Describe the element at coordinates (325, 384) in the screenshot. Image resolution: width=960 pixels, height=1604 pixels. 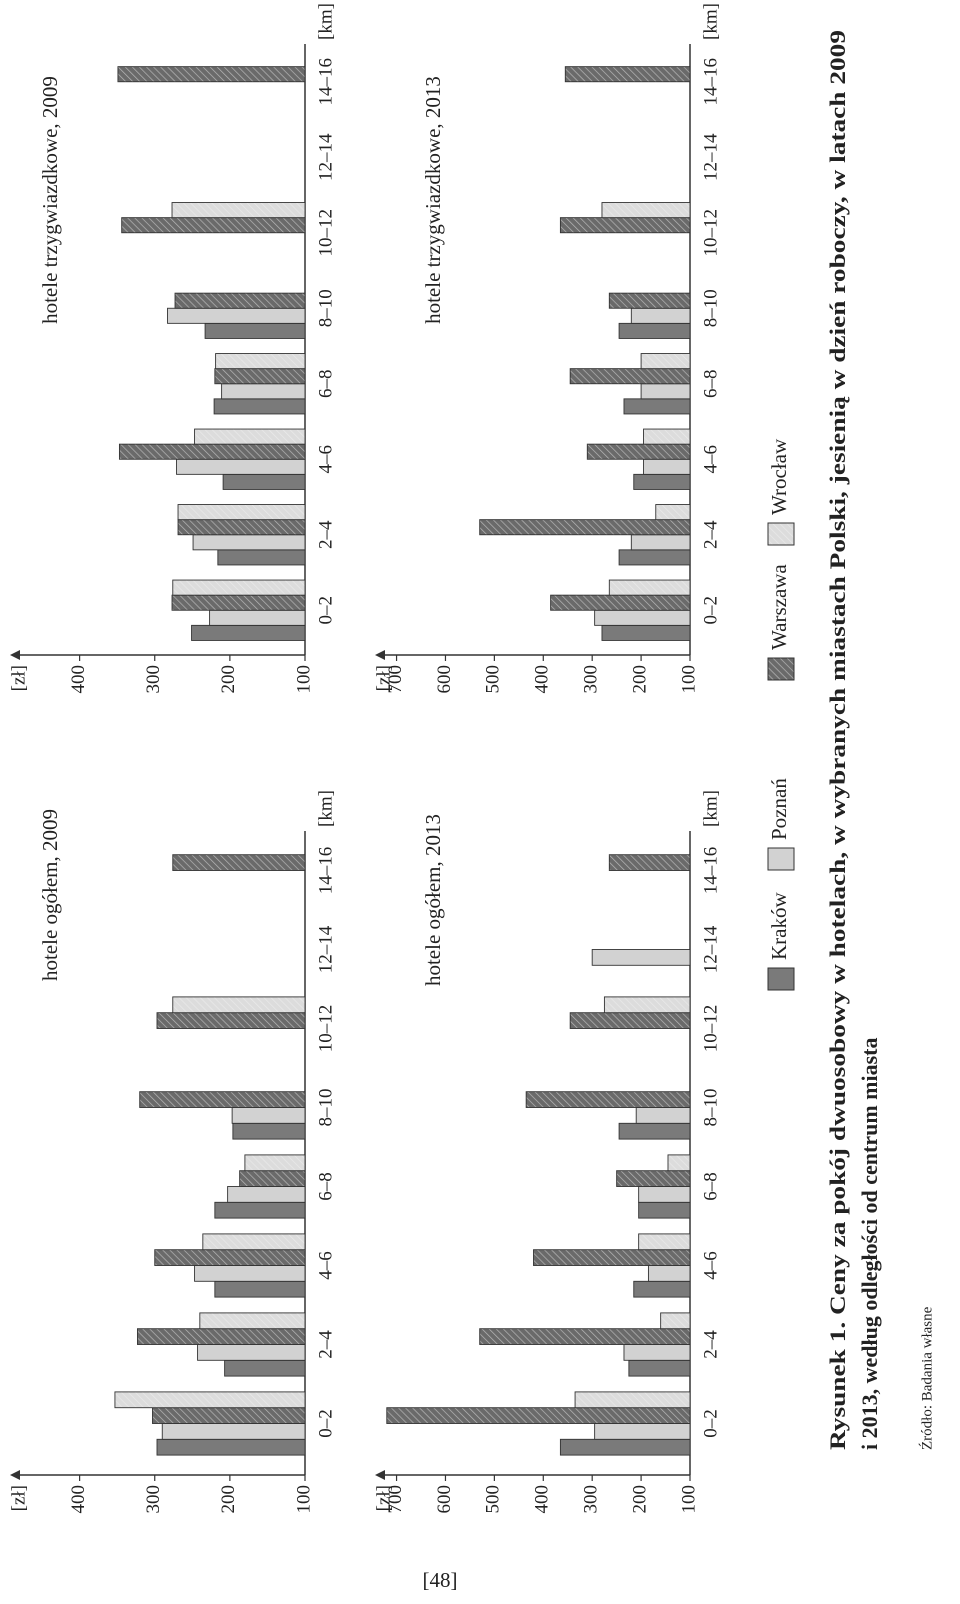
I see `x-tick-label: 6–8` at that location.